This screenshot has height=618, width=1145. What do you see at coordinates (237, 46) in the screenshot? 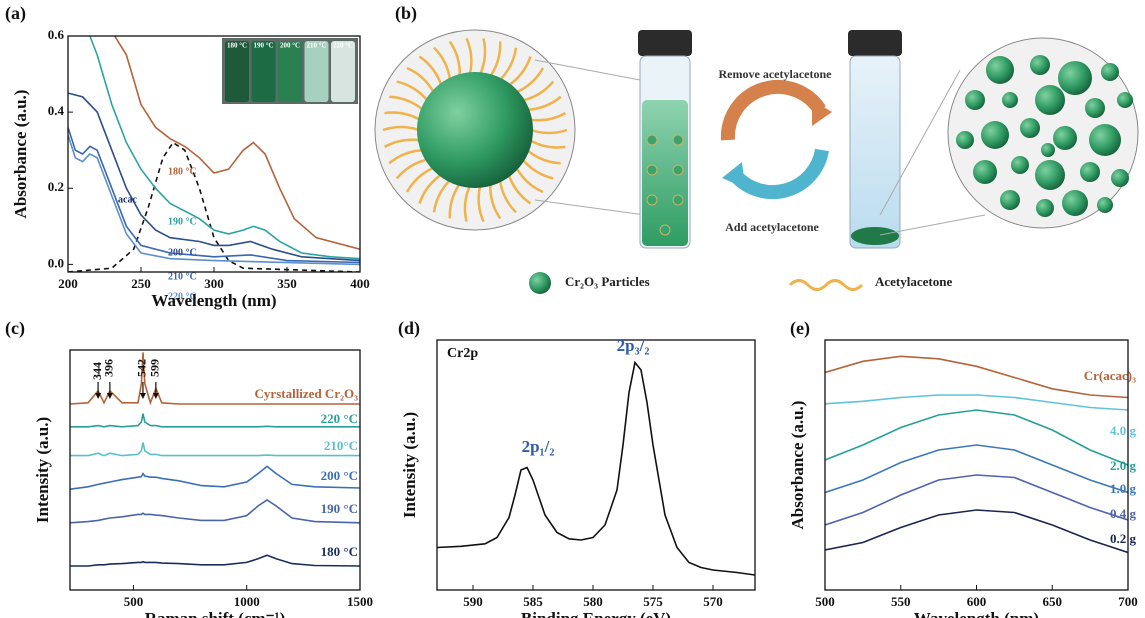
I see `inset-label: 180 °C` at bounding box center [237, 46].